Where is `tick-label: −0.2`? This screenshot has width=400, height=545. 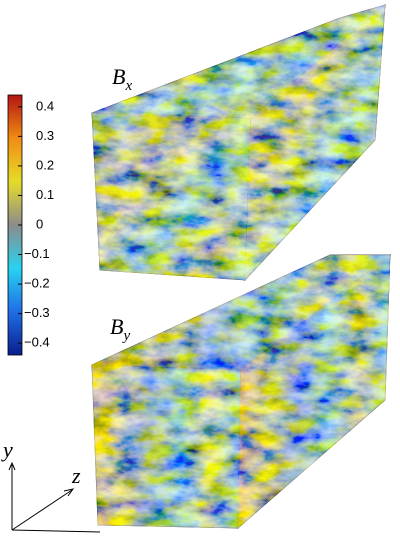
tick-label: −0.2 is located at coordinates (37, 283).